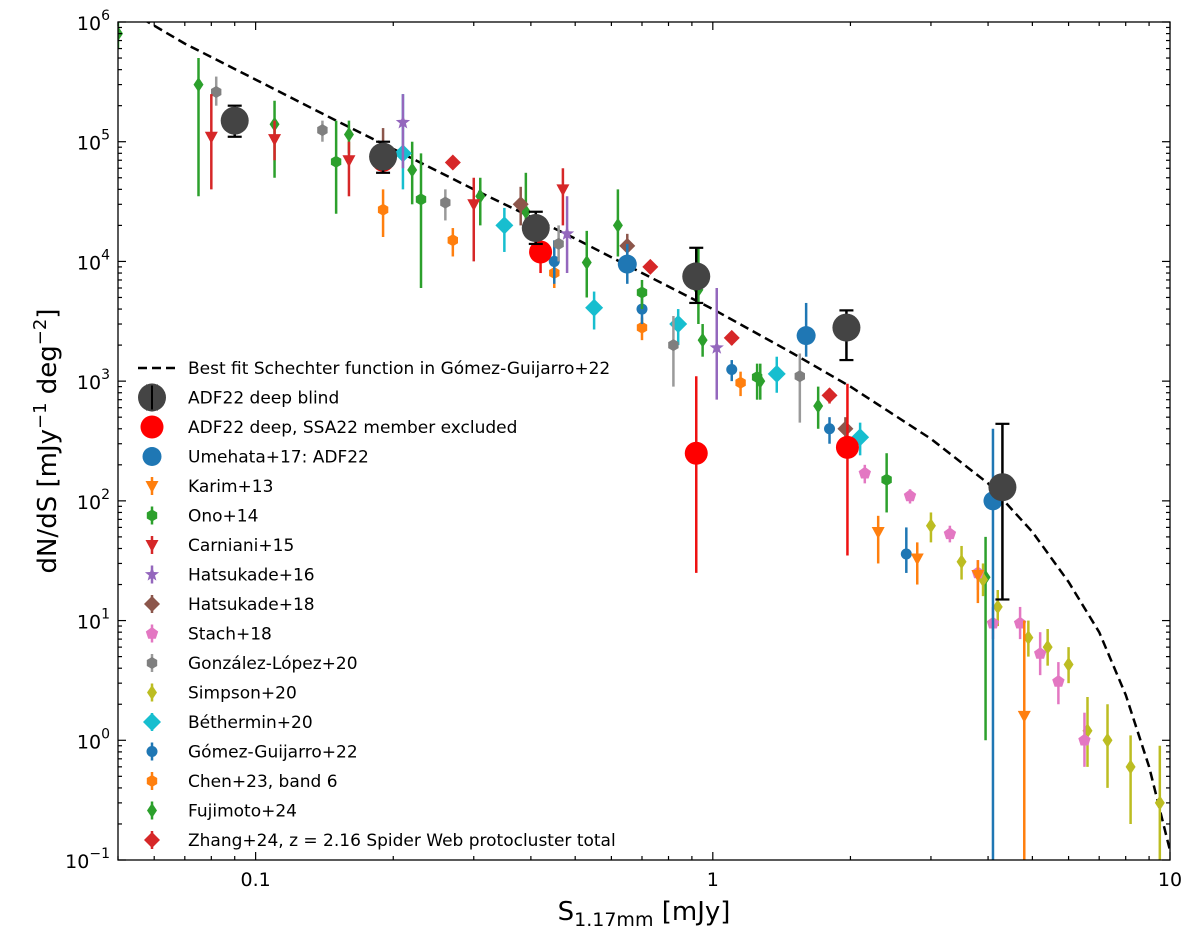  Describe the element at coordinates (93, 739) in the screenshot. I see `y-tick-label: 10⁰` at that location.